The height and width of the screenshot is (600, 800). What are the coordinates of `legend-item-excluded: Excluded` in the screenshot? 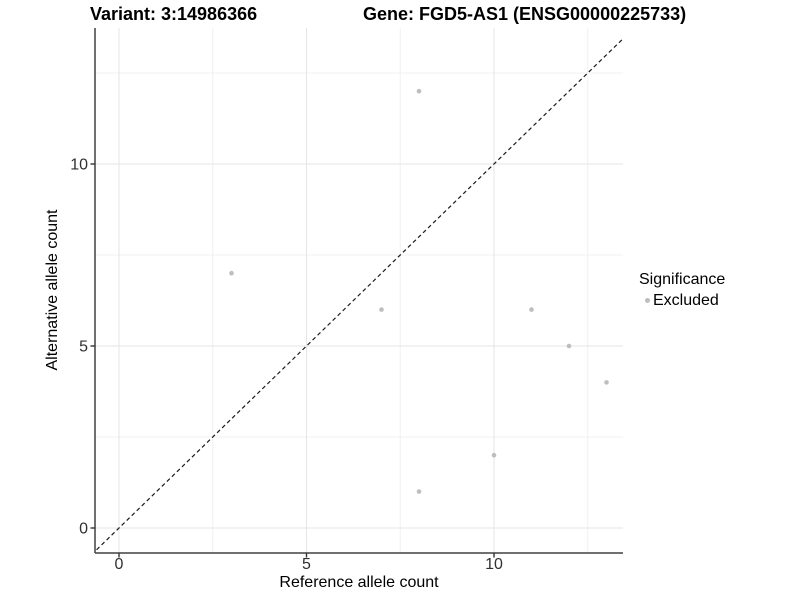 It's located at (682, 300).